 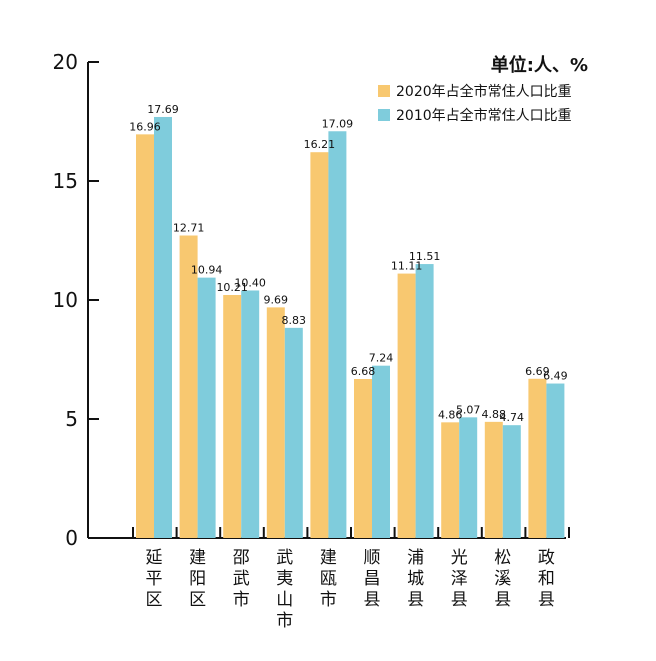 I want to click on unit-label: 单位:人、%, so click(x=539, y=65).